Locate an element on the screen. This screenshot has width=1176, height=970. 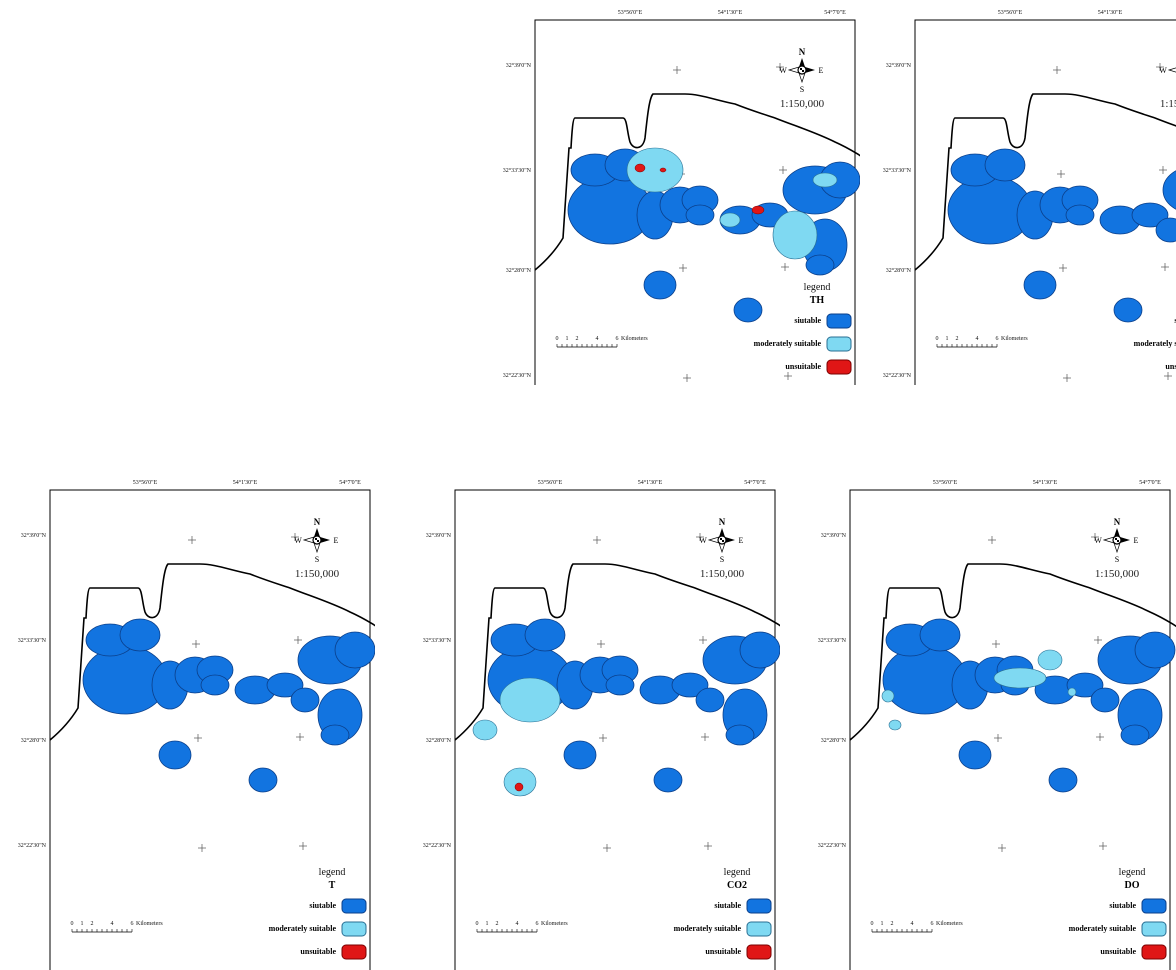
legend-title: legend is located at coordinates (332, 872).